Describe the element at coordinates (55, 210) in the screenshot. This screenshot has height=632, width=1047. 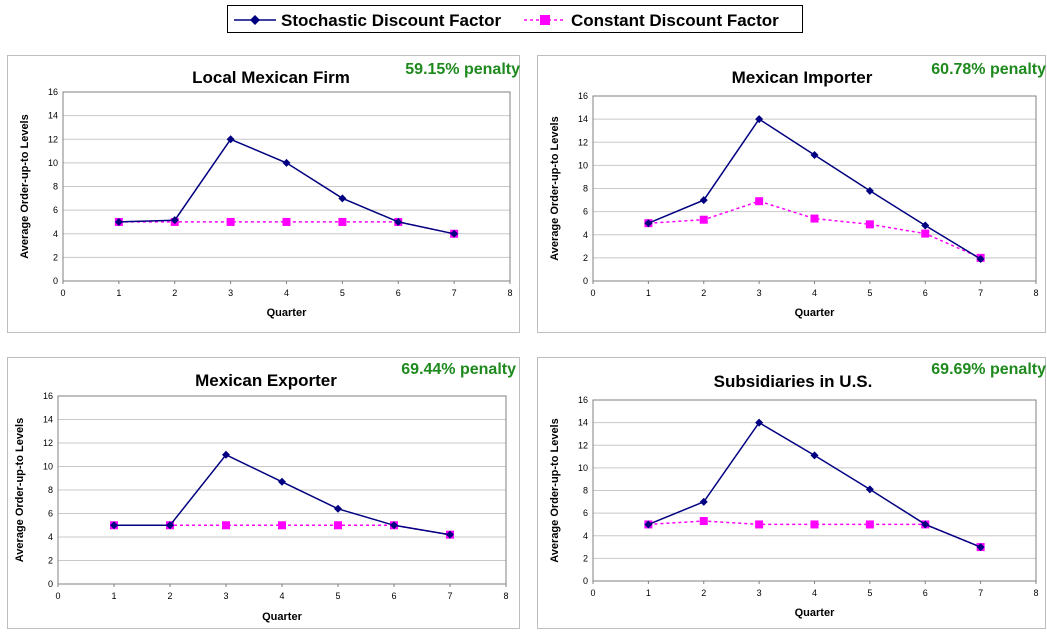
I see `y-tick-label: 6` at that location.